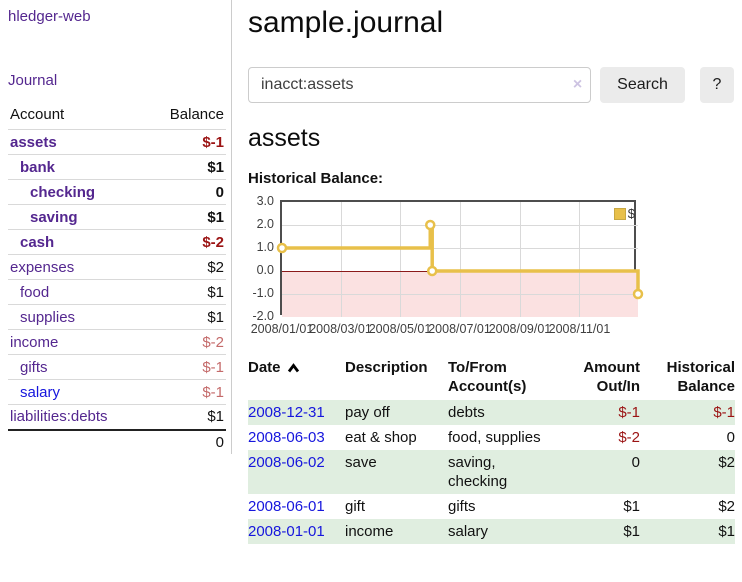  Describe the element at coordinates (117, 192) in the screenshot. I see `account-row: checking 0` at that location.